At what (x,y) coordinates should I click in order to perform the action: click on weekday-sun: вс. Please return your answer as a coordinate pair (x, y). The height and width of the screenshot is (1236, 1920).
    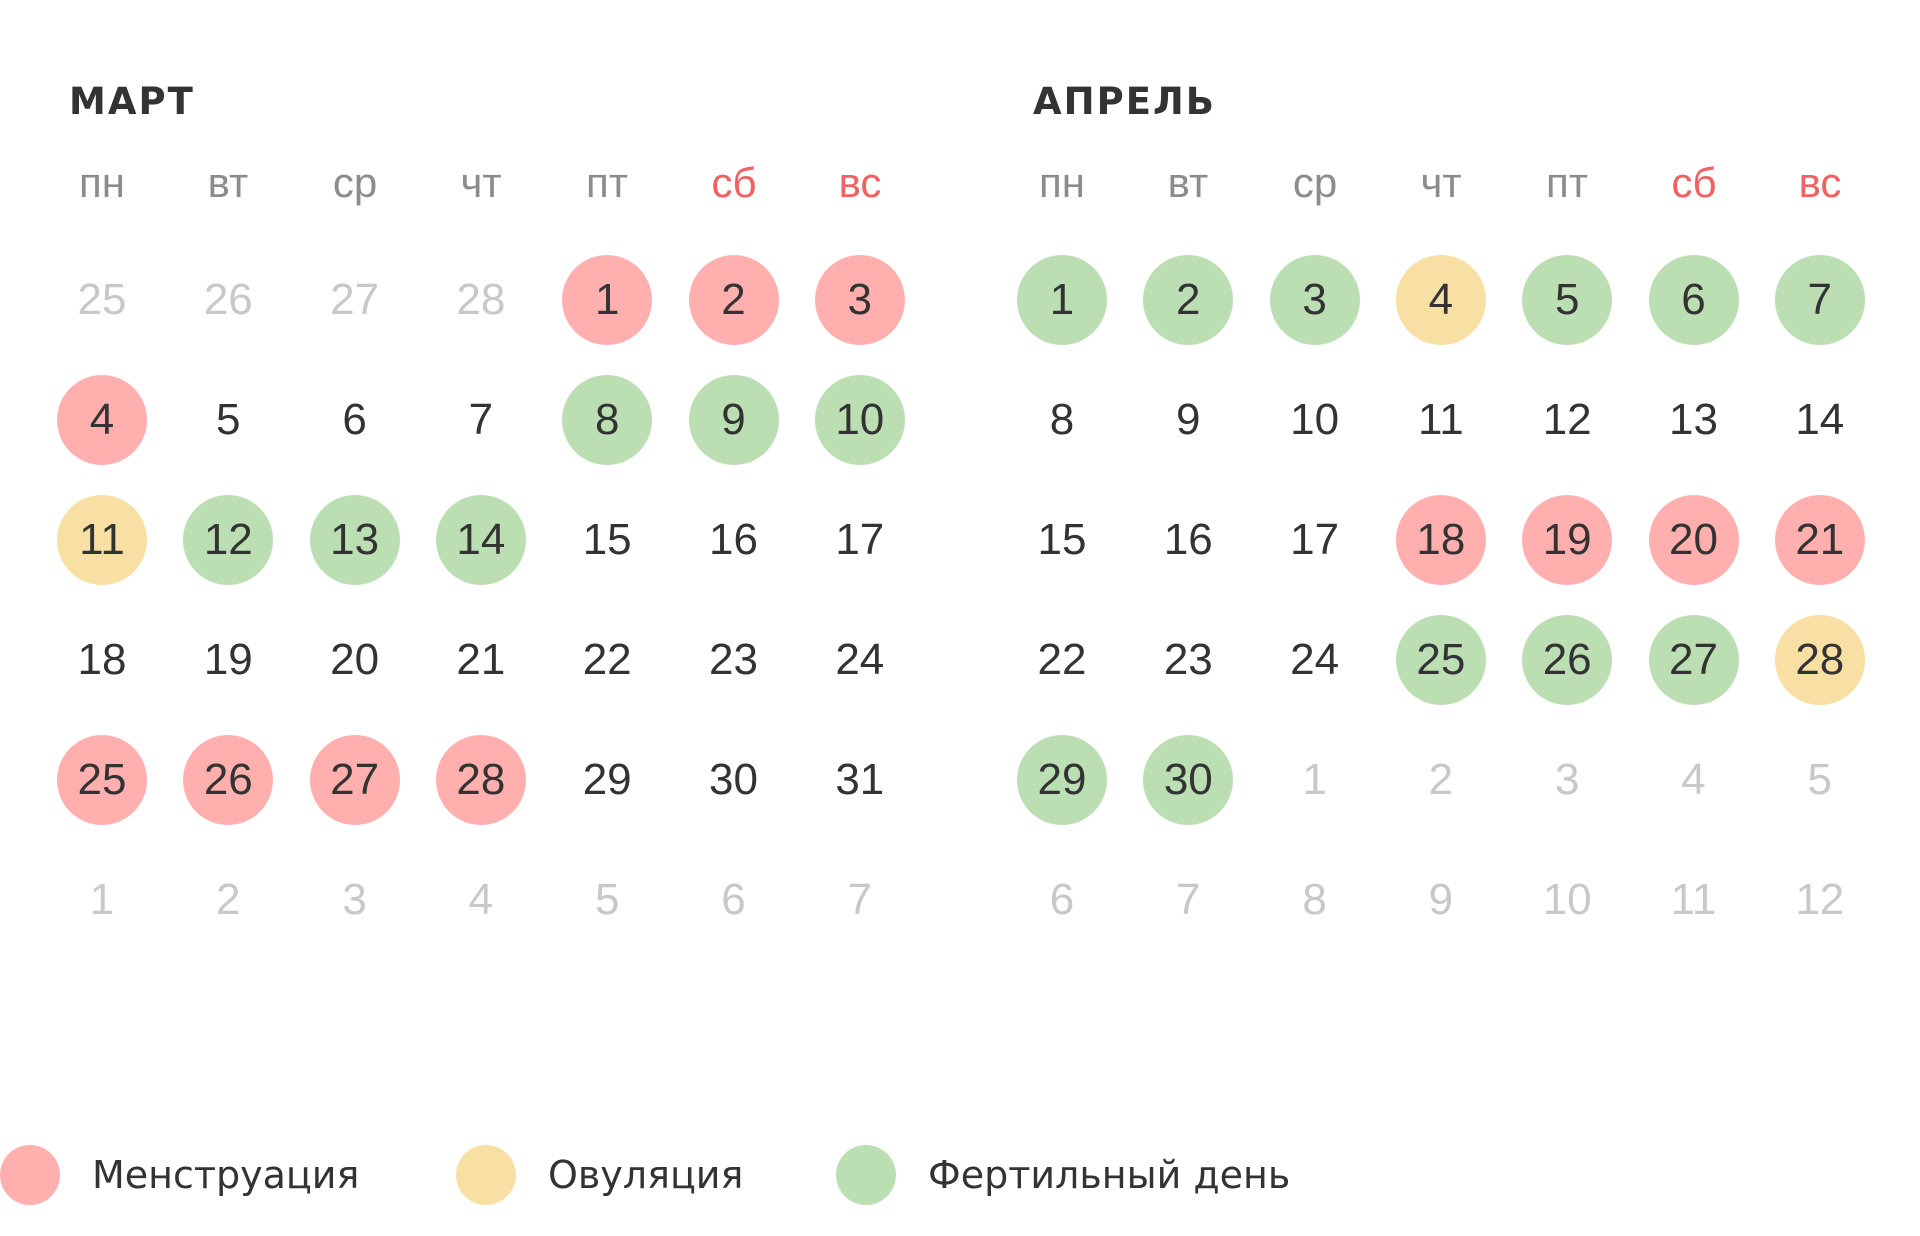
    Looking at the image, I should click on (1820, 182).